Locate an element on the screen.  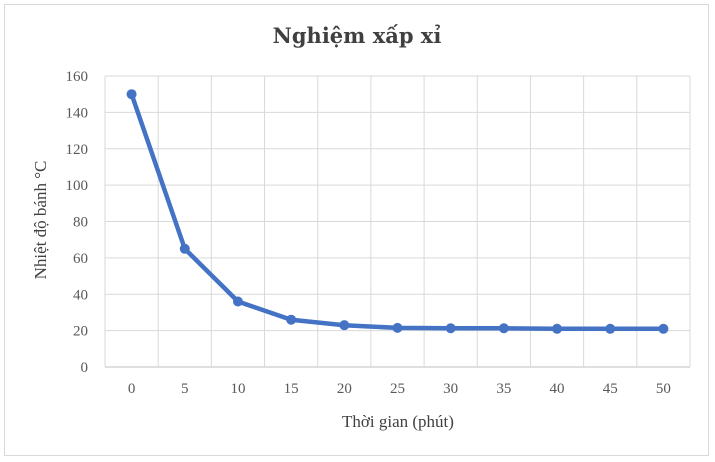
x-tick-label: 50 is located at coordinates (663, 389).